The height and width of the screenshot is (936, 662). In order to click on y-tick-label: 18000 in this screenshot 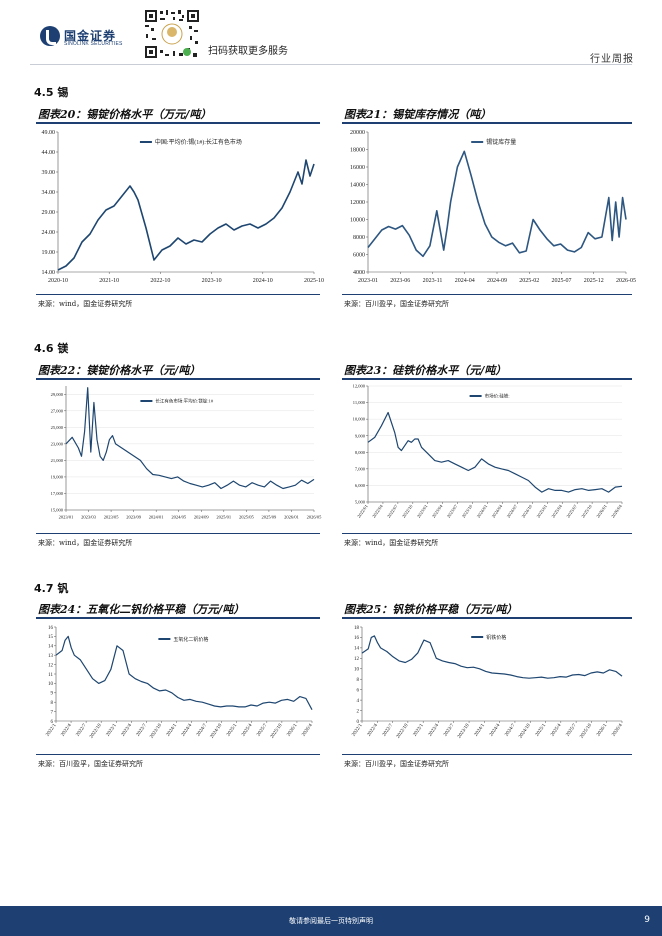, I will do `click(357, 151)`.